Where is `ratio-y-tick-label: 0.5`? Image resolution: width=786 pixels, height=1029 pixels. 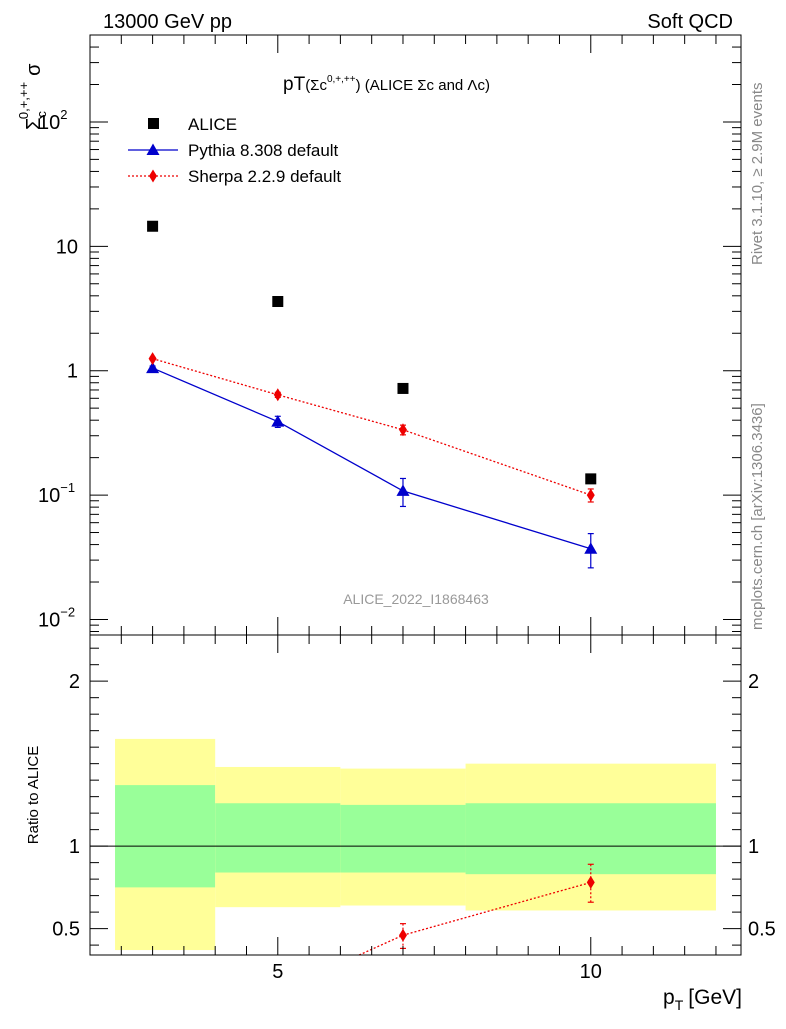 ratio-y-tick-label: 0.5 is located at coordinates (66, 930).